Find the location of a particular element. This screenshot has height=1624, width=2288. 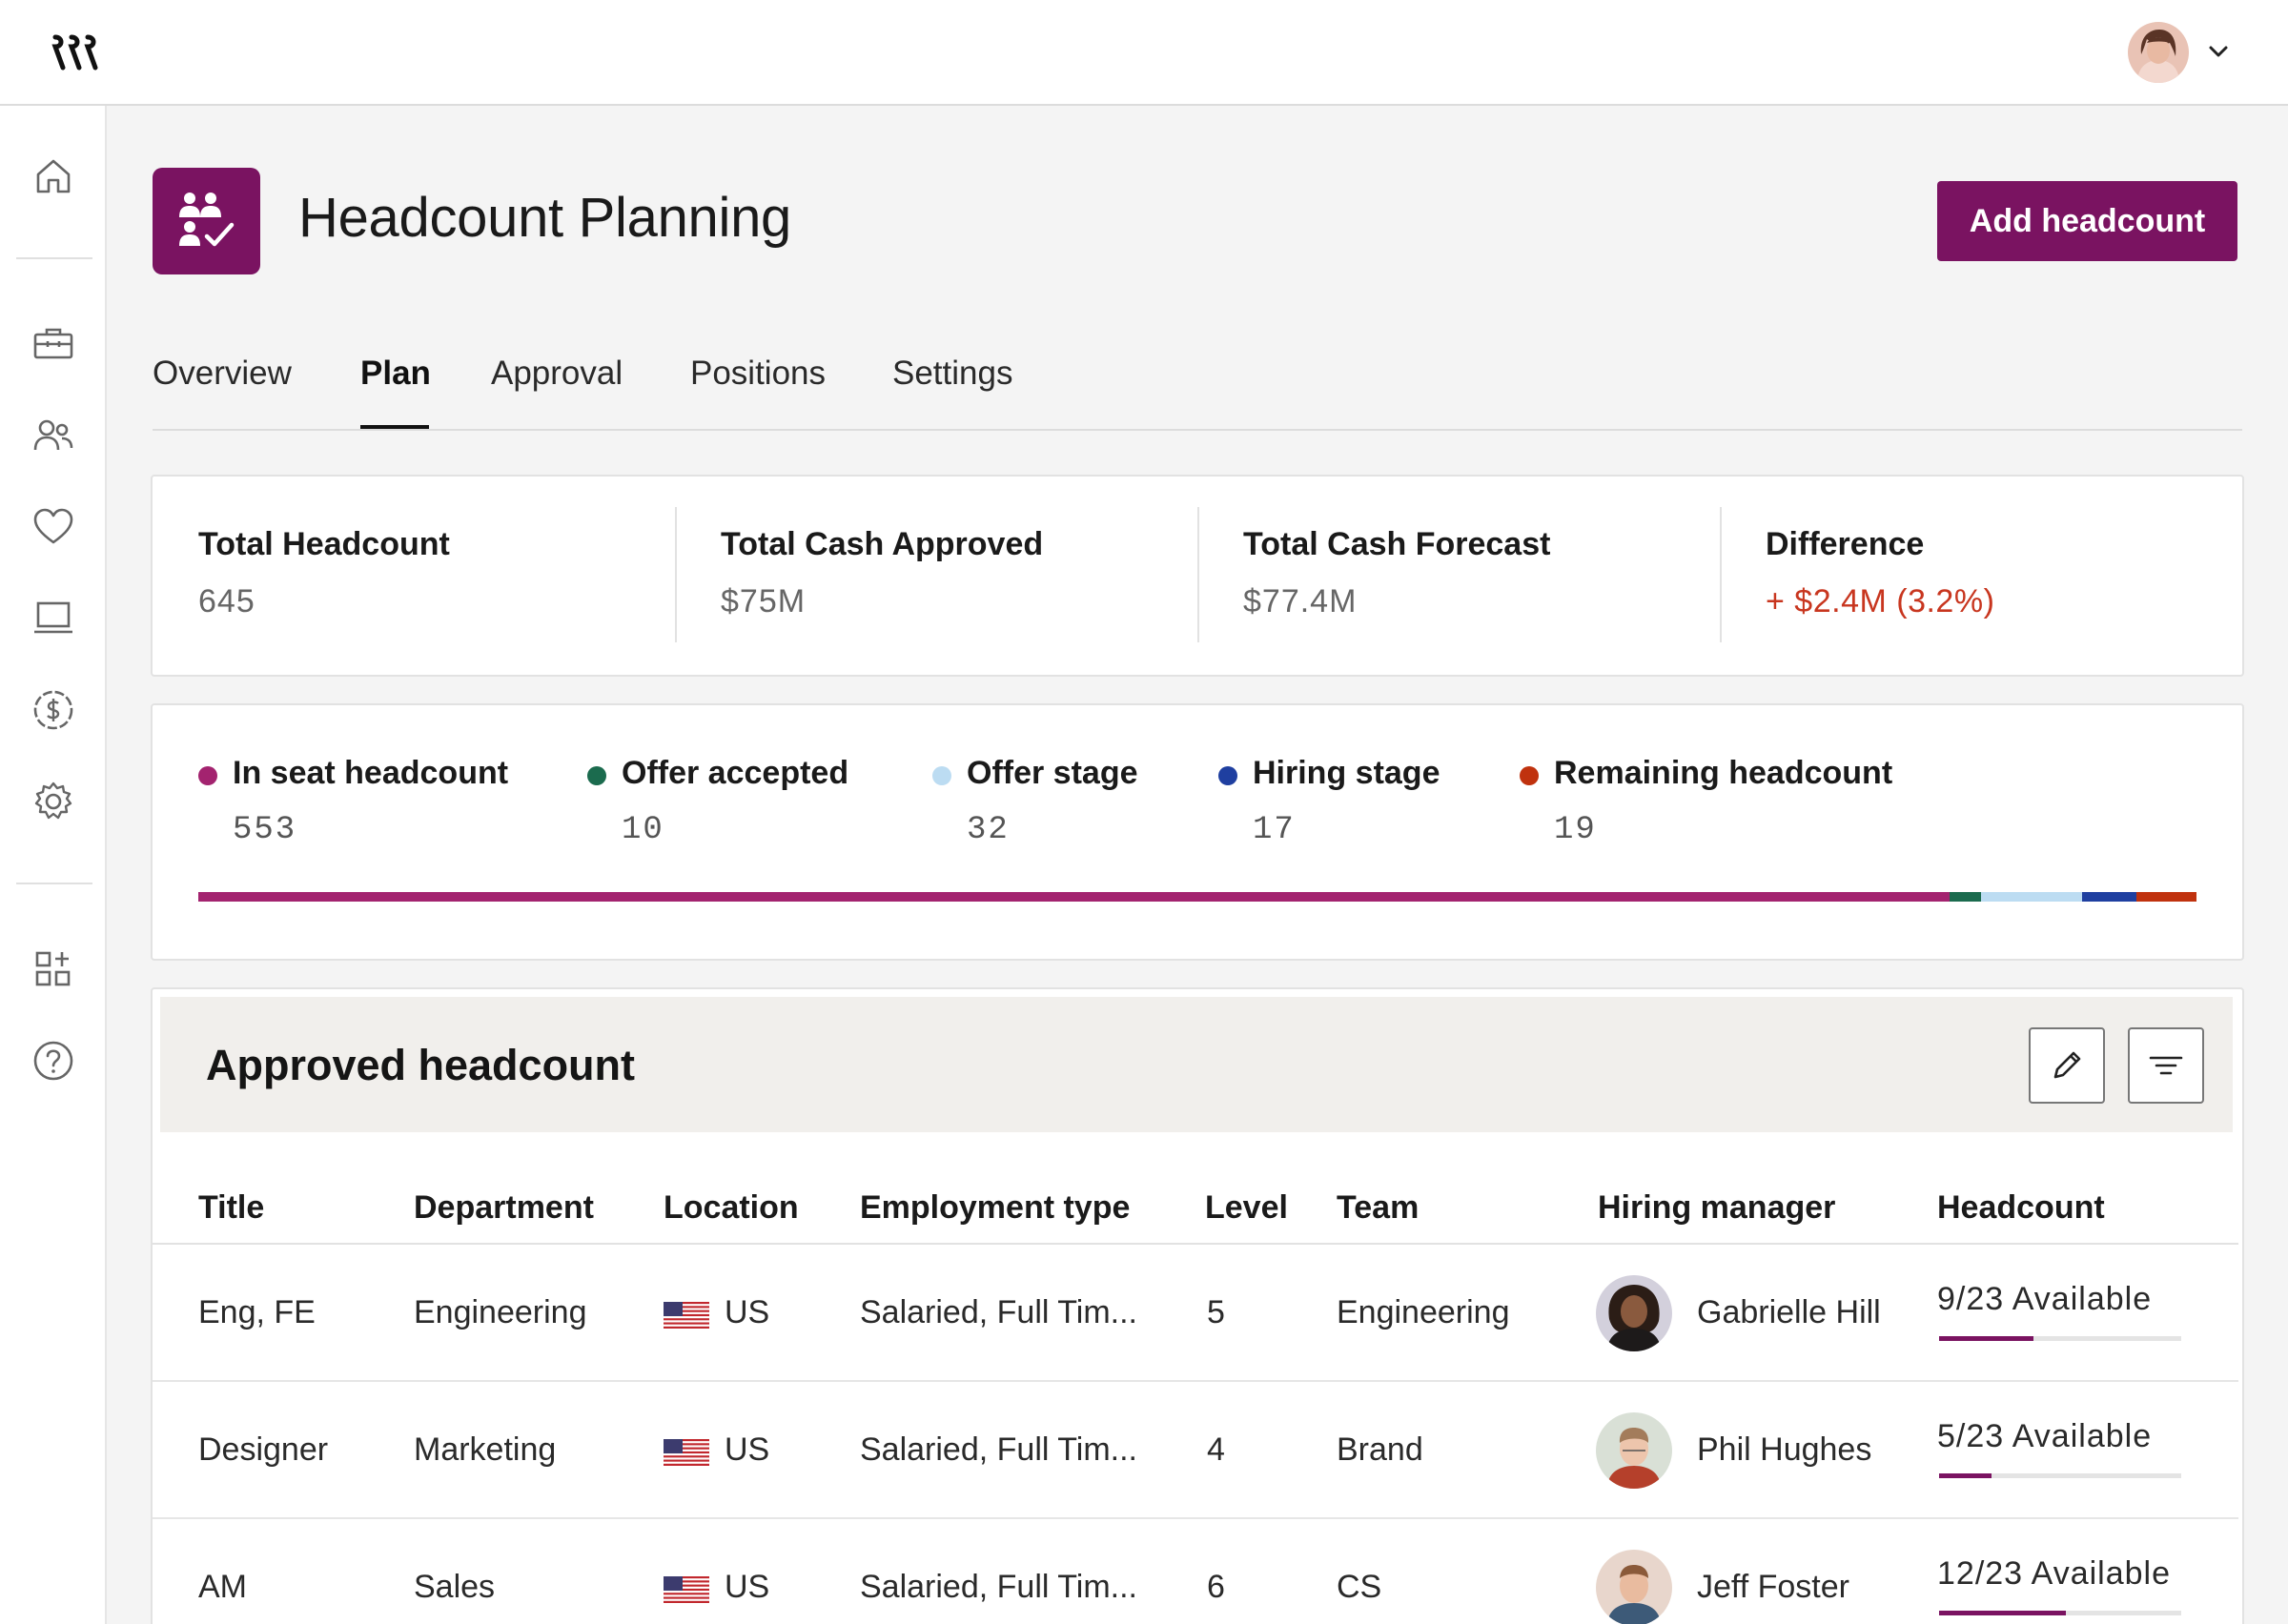

column-header-location: Location is located at coordinates (731, 1207).